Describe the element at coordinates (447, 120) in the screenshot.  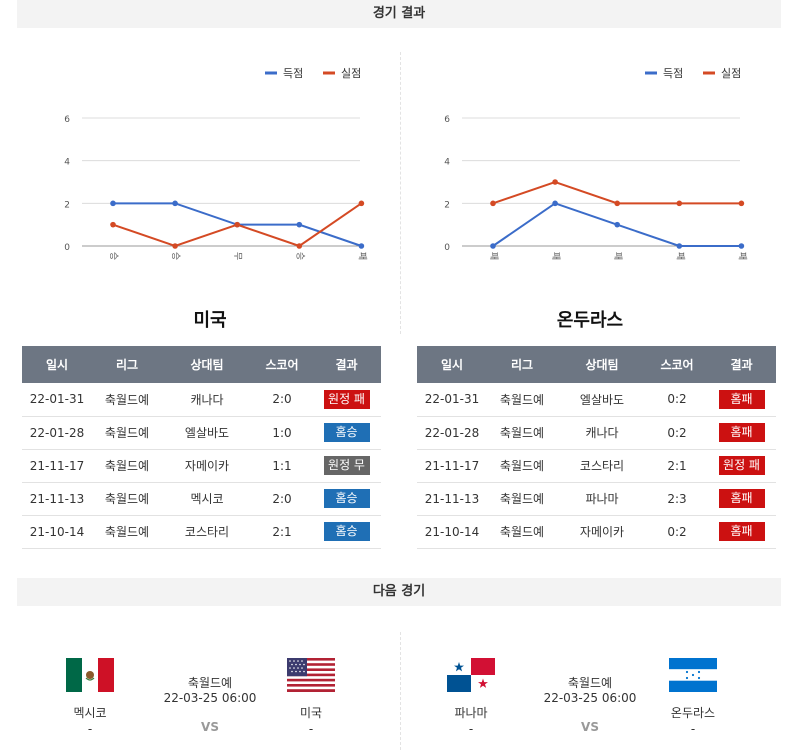
I see `y-tick-label: 6` at that location.